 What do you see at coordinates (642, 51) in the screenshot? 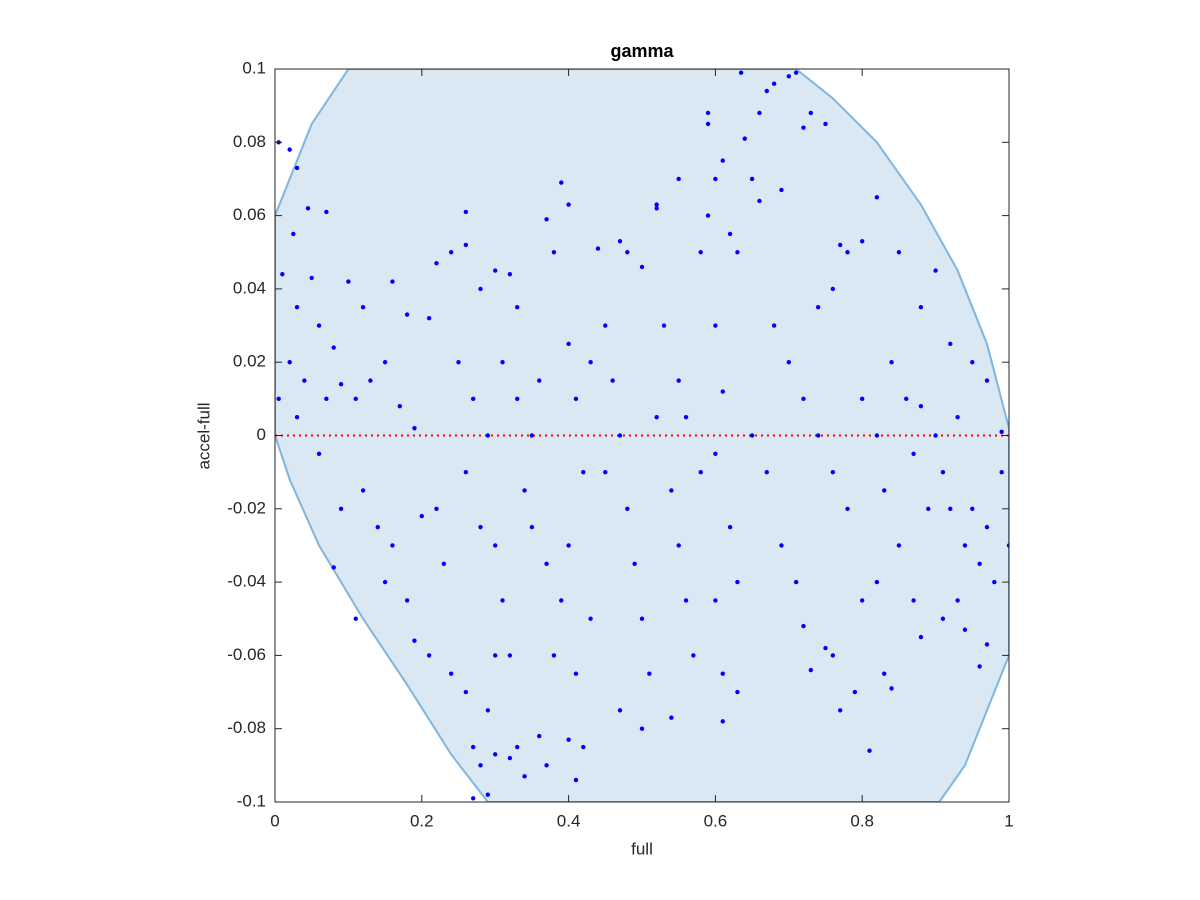
I see `chart-title: gamma` at bounding box center [642, 51].